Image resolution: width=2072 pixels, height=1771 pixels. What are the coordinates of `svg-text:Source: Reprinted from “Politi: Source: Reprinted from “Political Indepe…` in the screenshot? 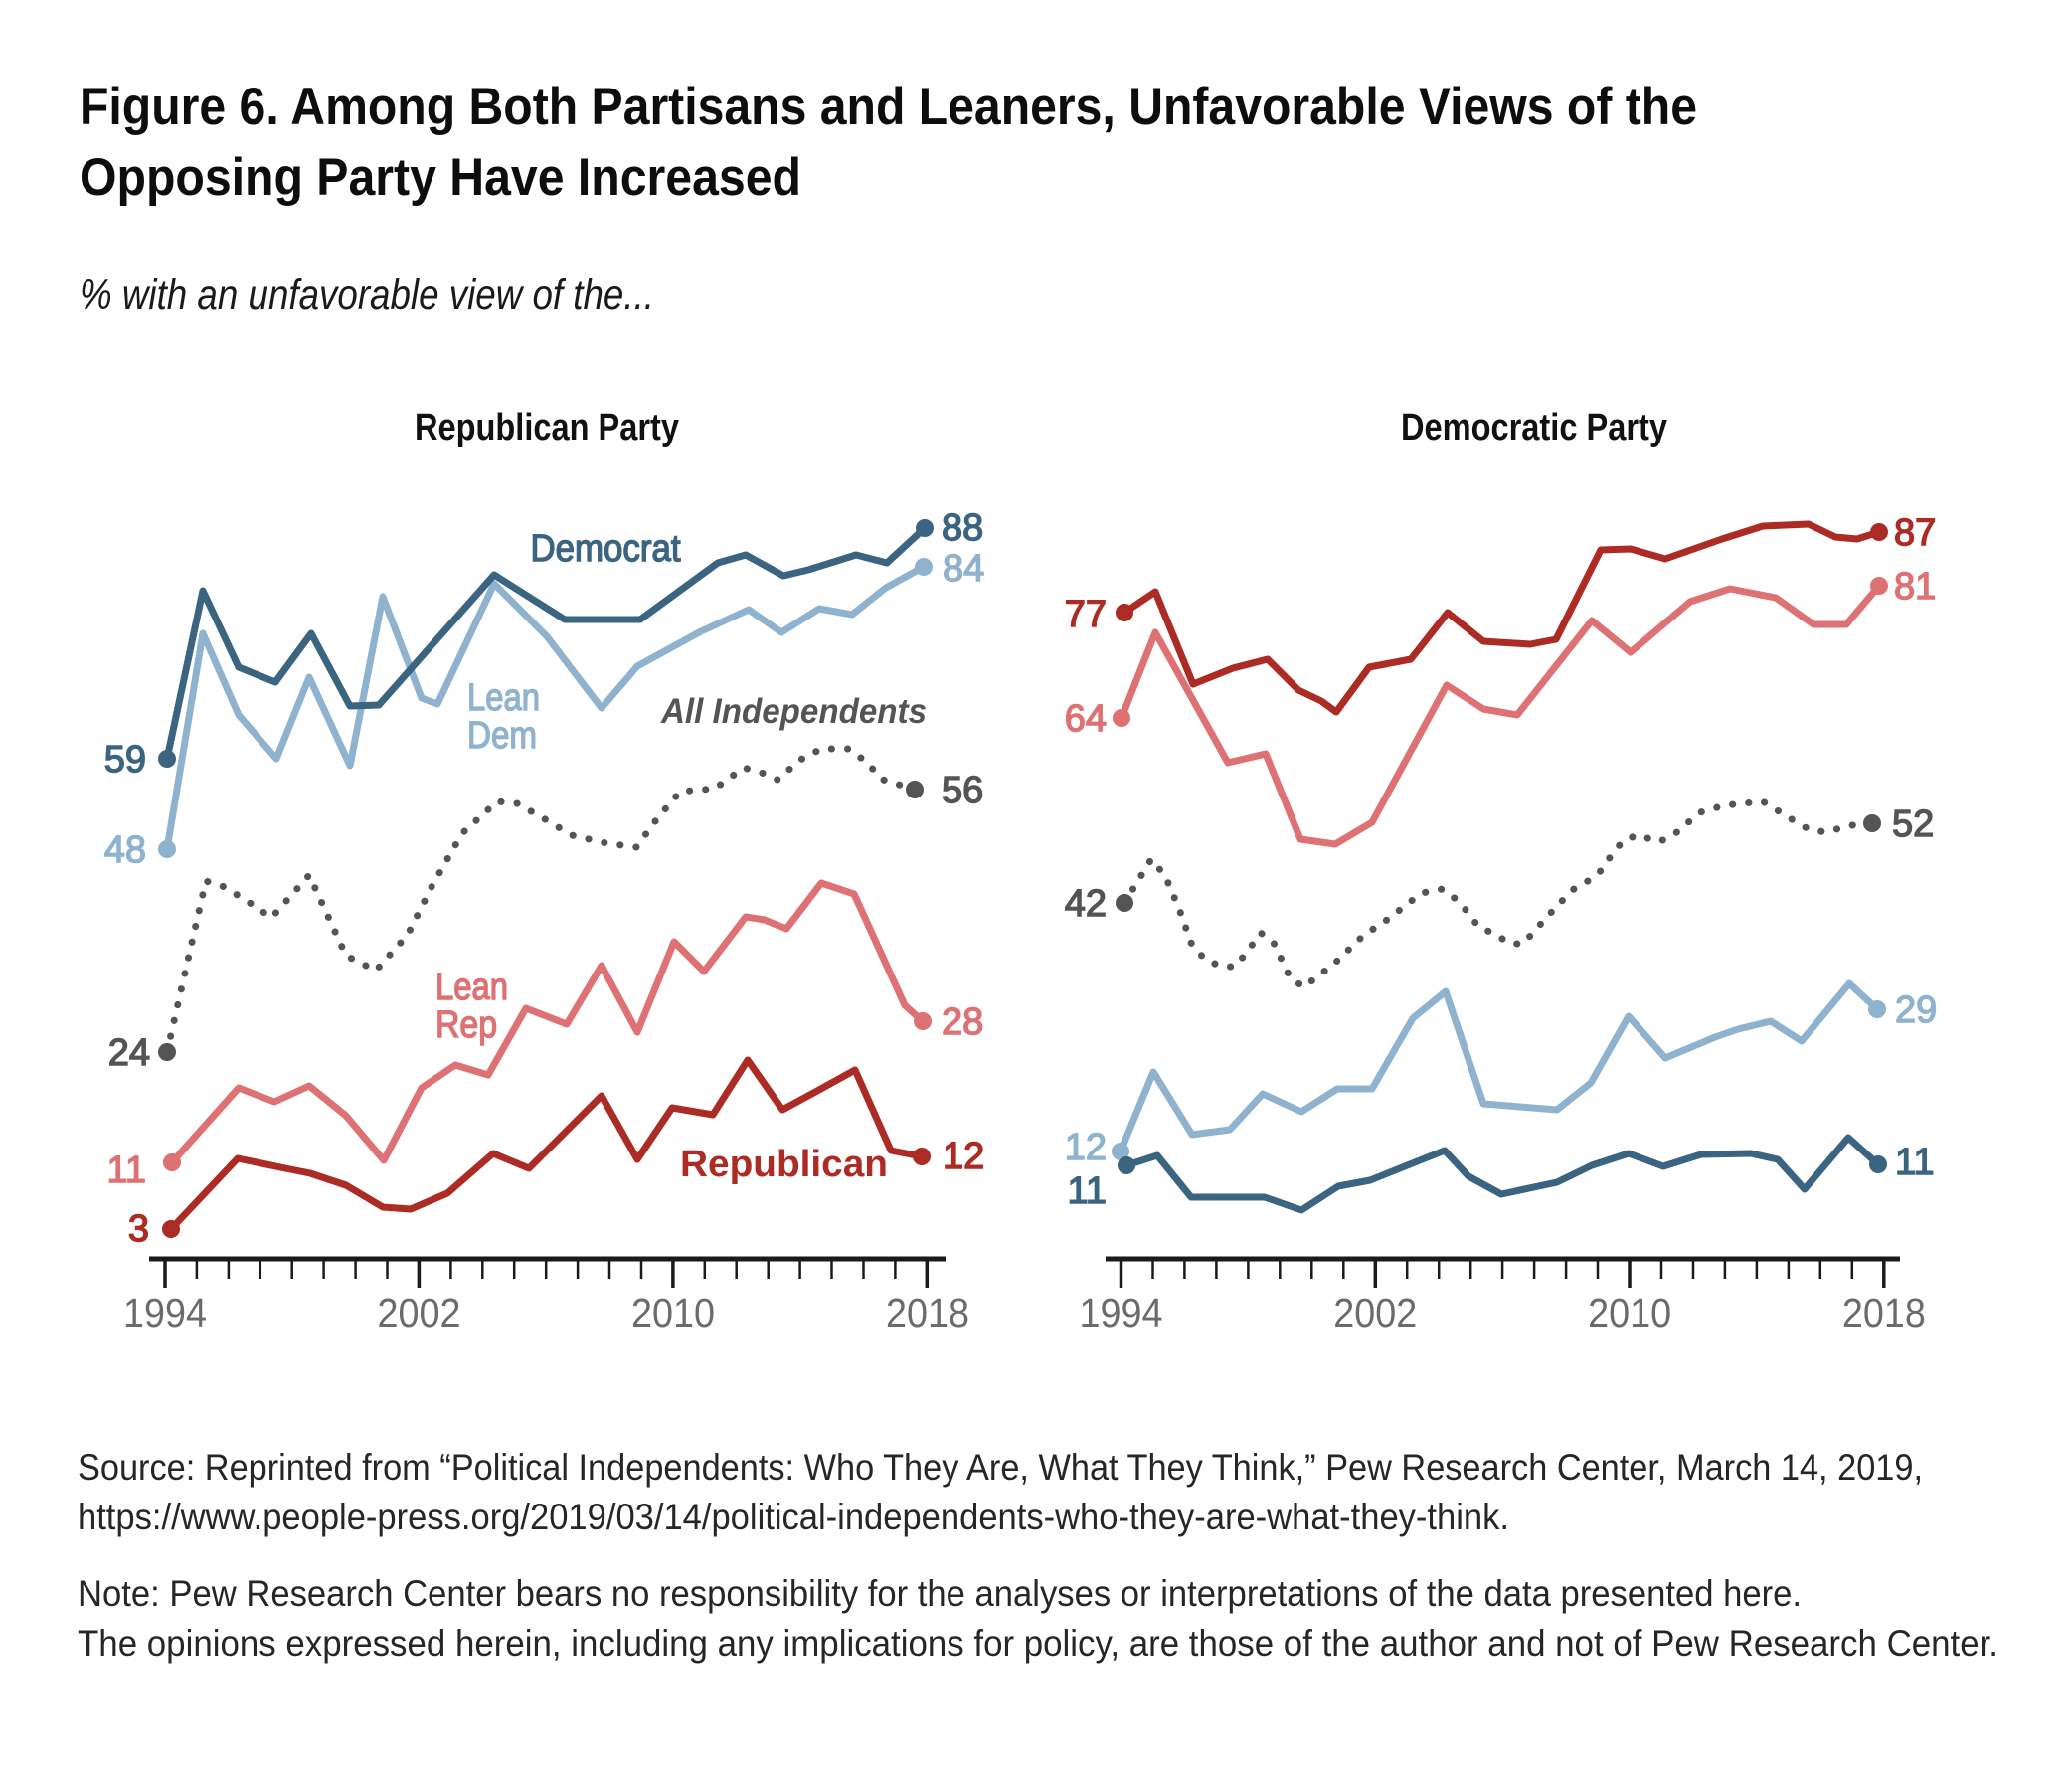 It's located at (1001, 1467).